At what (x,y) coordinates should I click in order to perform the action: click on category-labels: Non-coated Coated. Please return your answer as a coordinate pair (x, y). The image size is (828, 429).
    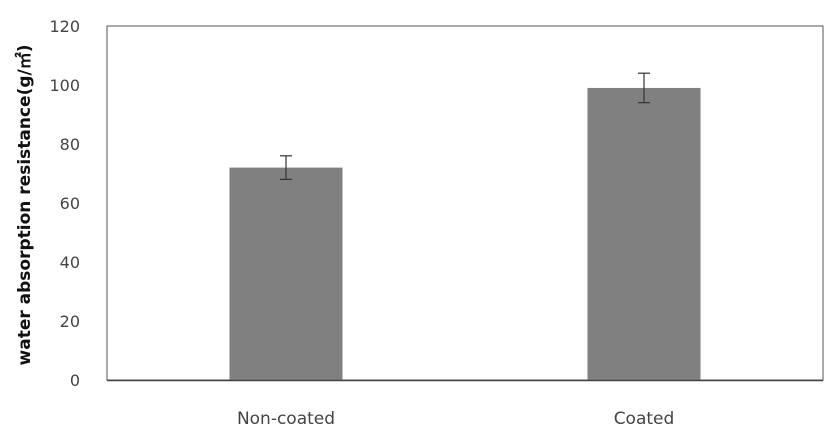
    Looking at the image, I should click on (455, 419).